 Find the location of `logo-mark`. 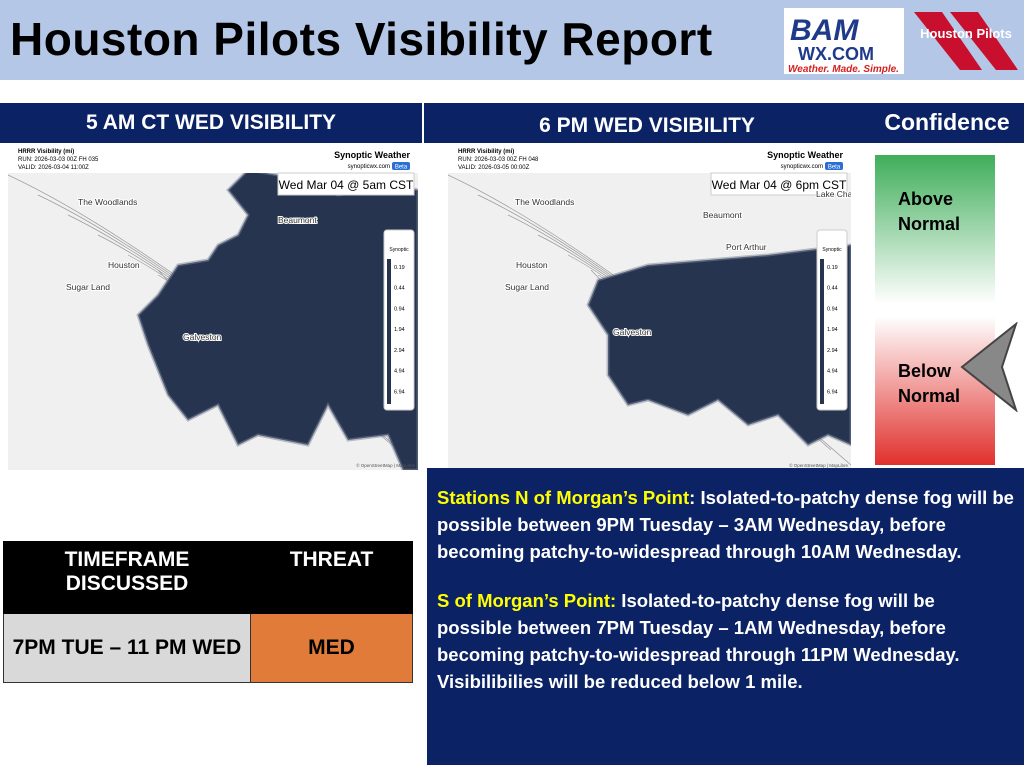

logo-mark is located at coordinates (966, 41).